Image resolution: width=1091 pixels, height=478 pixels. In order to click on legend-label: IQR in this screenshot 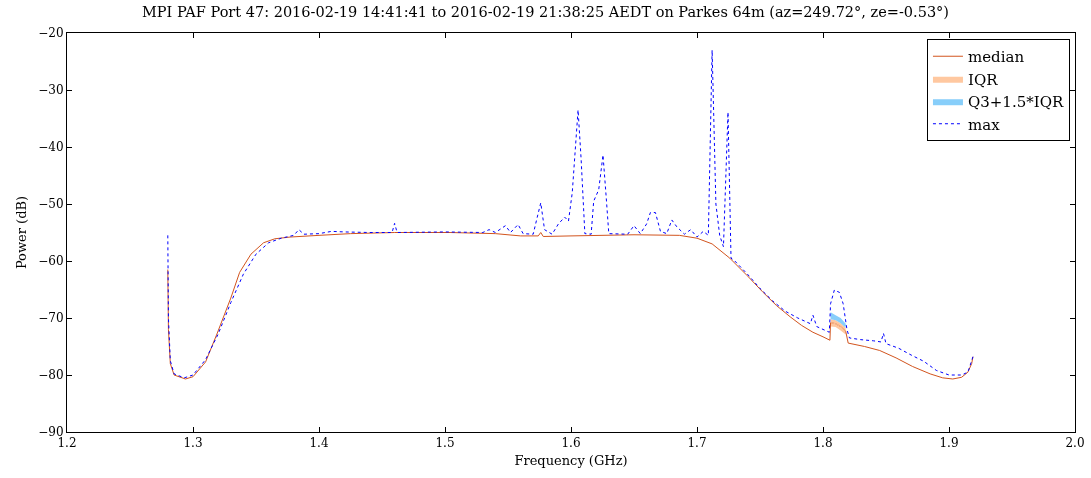, I will do `click(983, 79)`.